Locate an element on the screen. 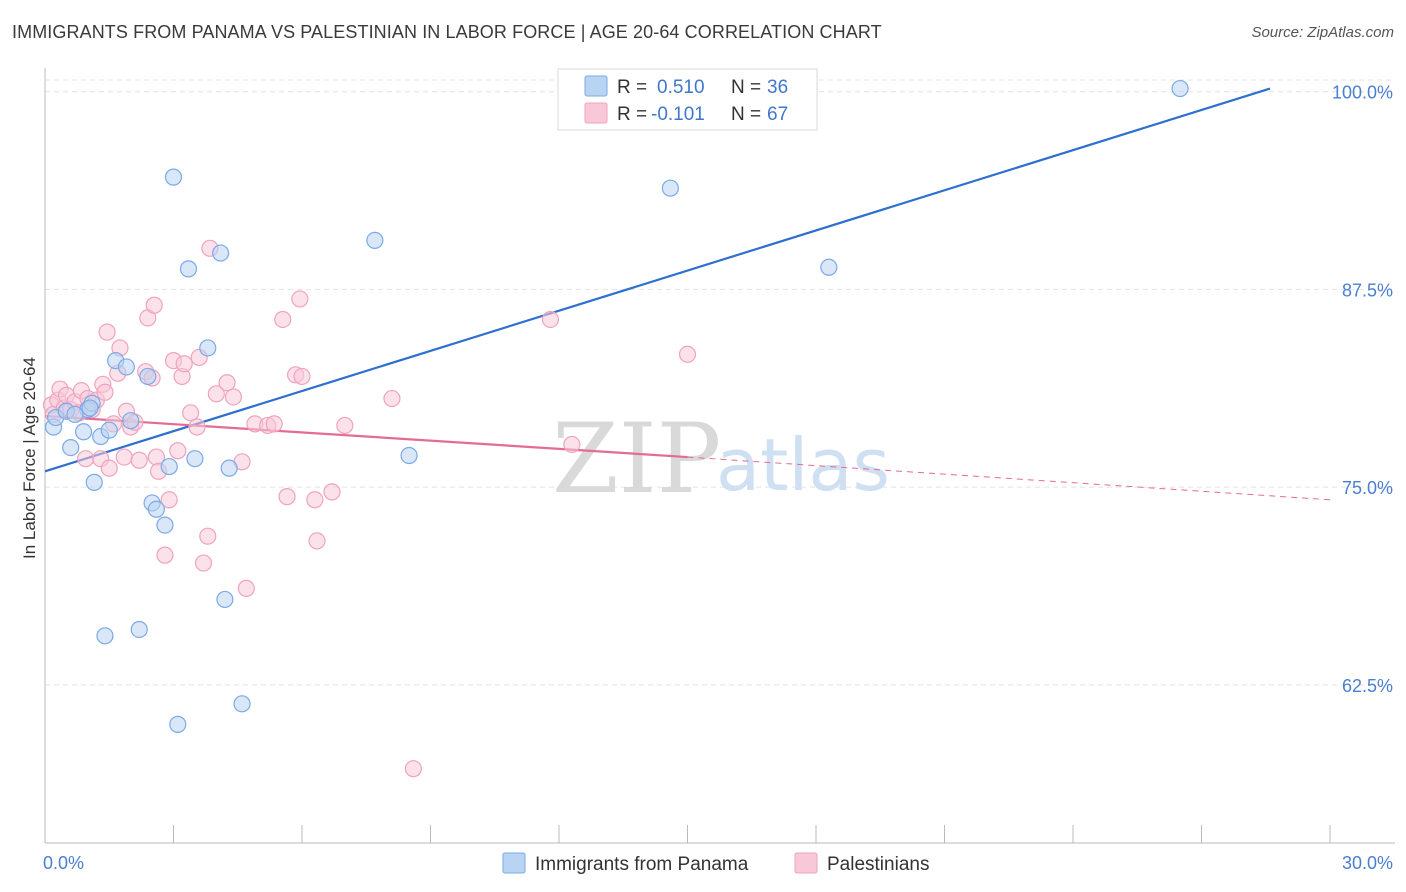  legend-swatch-panama is located at coordinates (596, 86).